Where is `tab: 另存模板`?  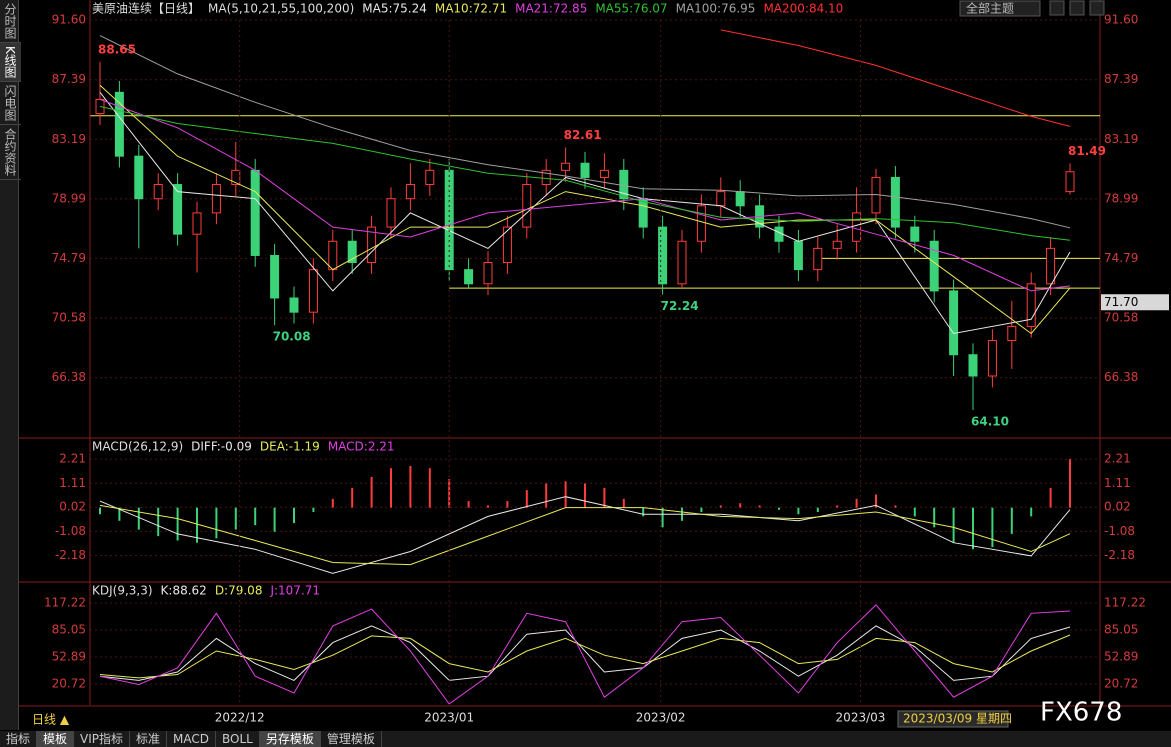
tab: 另存模板 is located at coordinates (290, 739).